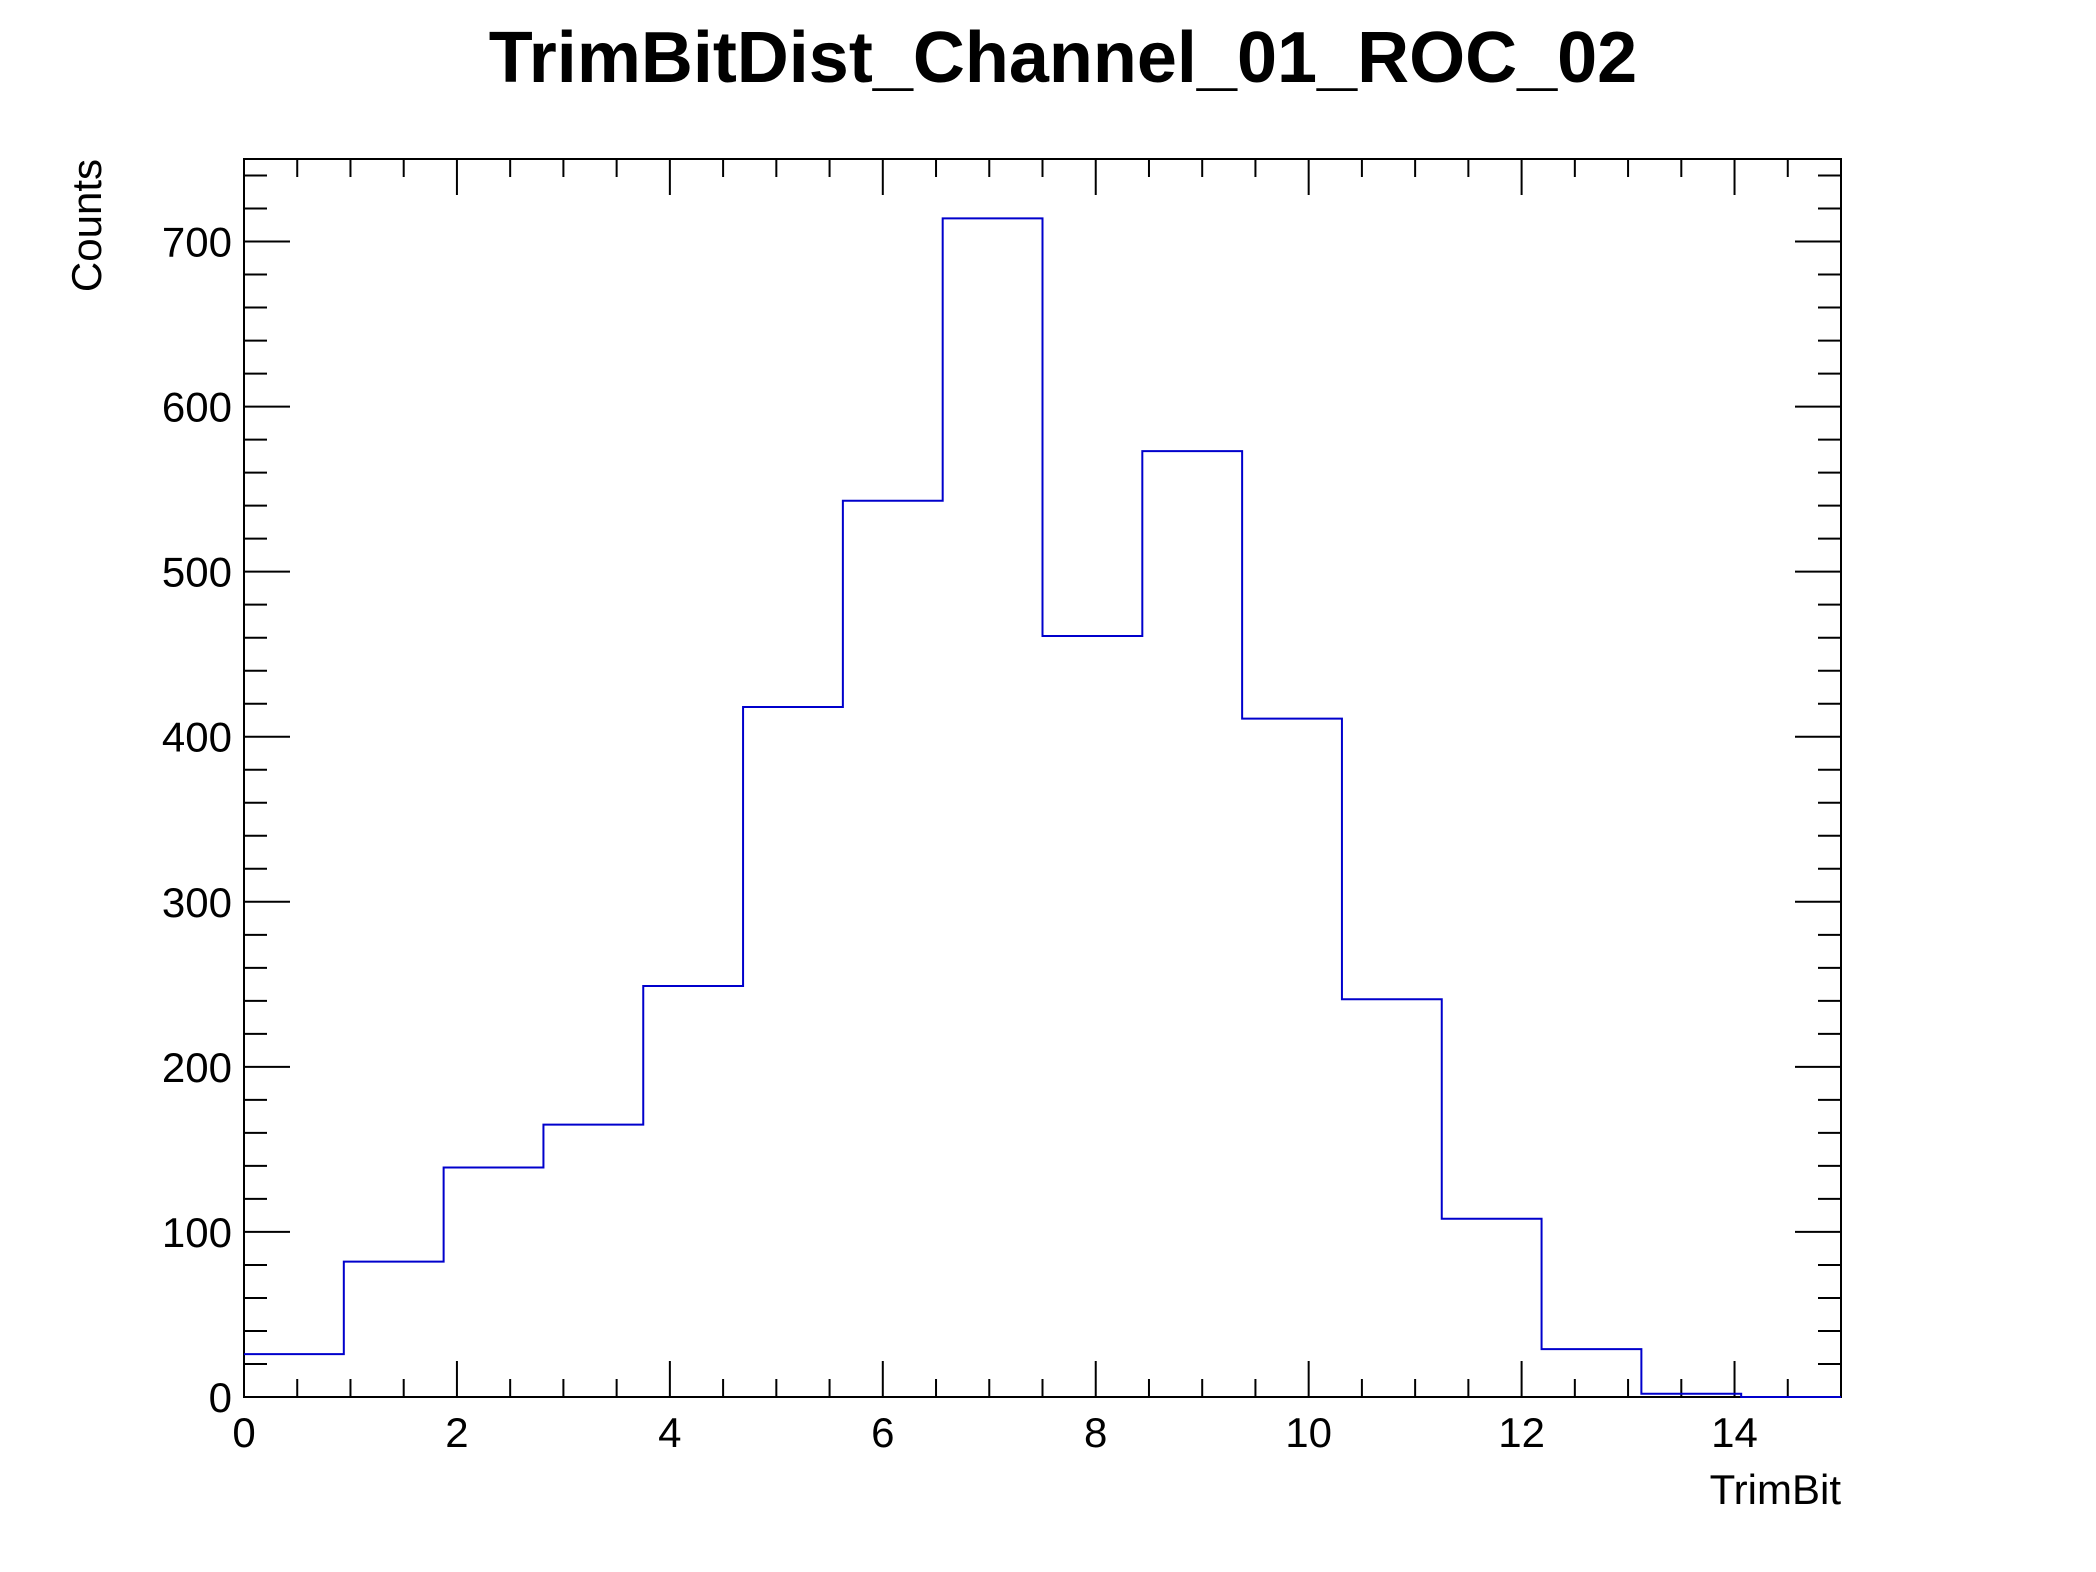  What do you see at coordinates (1063, 58) in the screenshot?
I see `chart-title: TrimBitDist_Channel_01_ROC_02` at bounding box center [1063, 58].